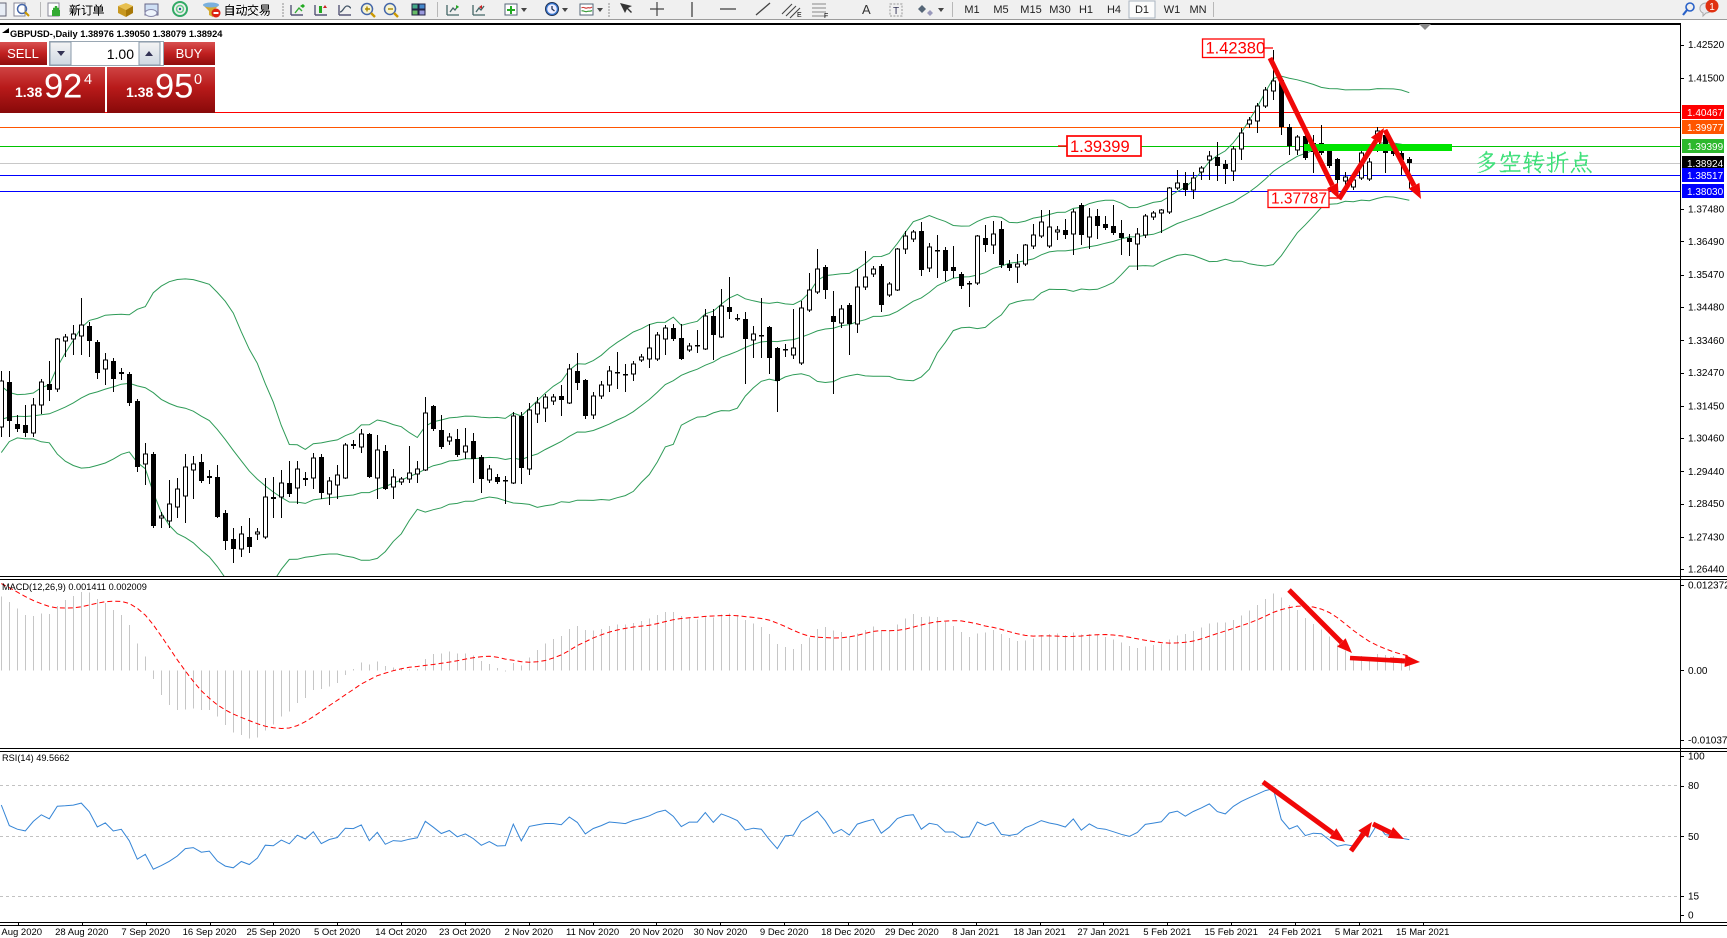 This screenshot has width=1727, height=938. I want to click on svg-text: 15 Mar 2021, so click(1422, 932).